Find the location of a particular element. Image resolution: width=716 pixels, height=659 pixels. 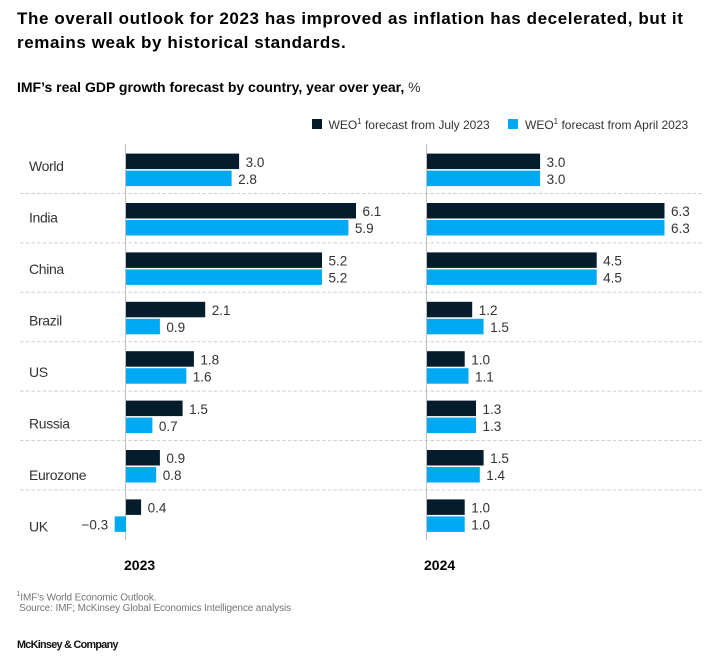

svg-text: UK is located at coordinates (39, 526).